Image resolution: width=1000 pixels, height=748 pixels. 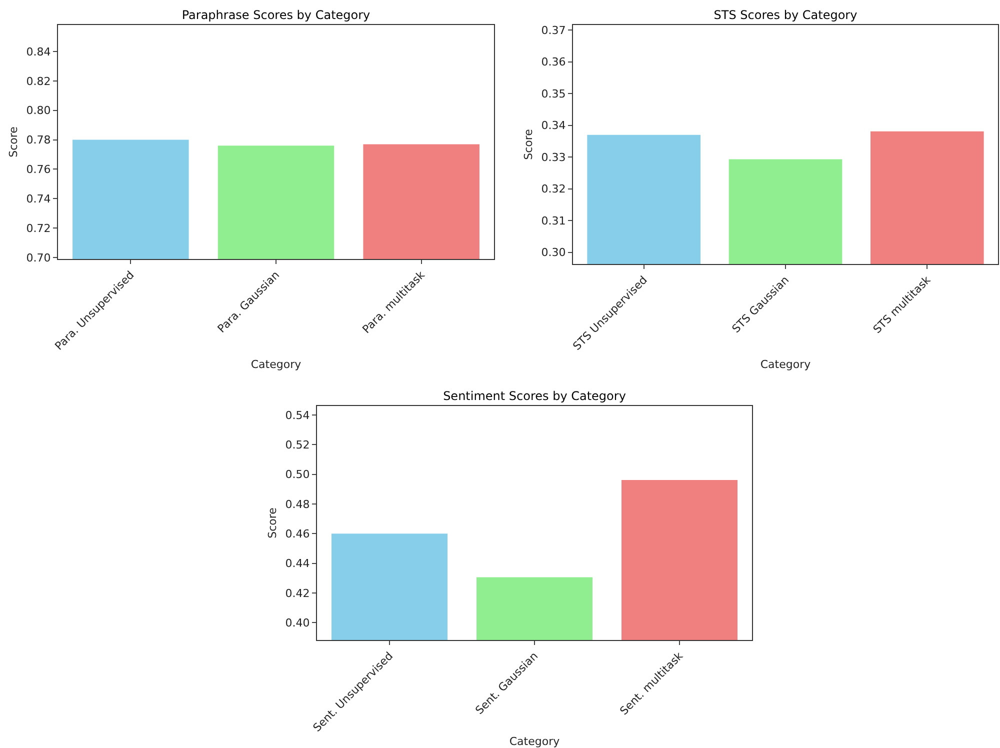 What do you see at coordinates (297, 534) in the screenshot?
I see `y-tick-label: 0.46` at bounding box center [297, 534].